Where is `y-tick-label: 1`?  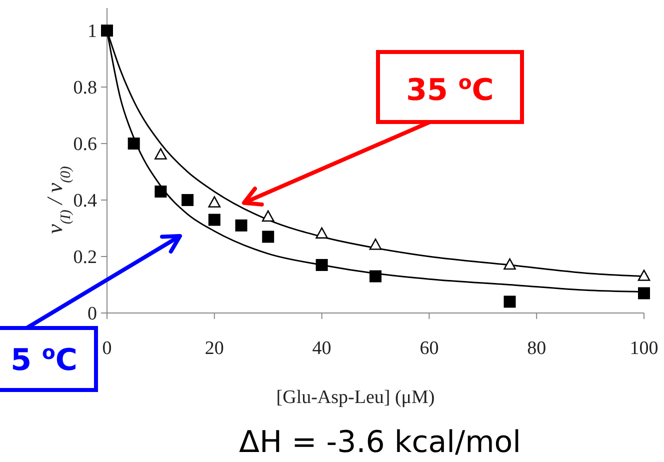 y-tick-label: 1 is located at coordinates (92, 31).